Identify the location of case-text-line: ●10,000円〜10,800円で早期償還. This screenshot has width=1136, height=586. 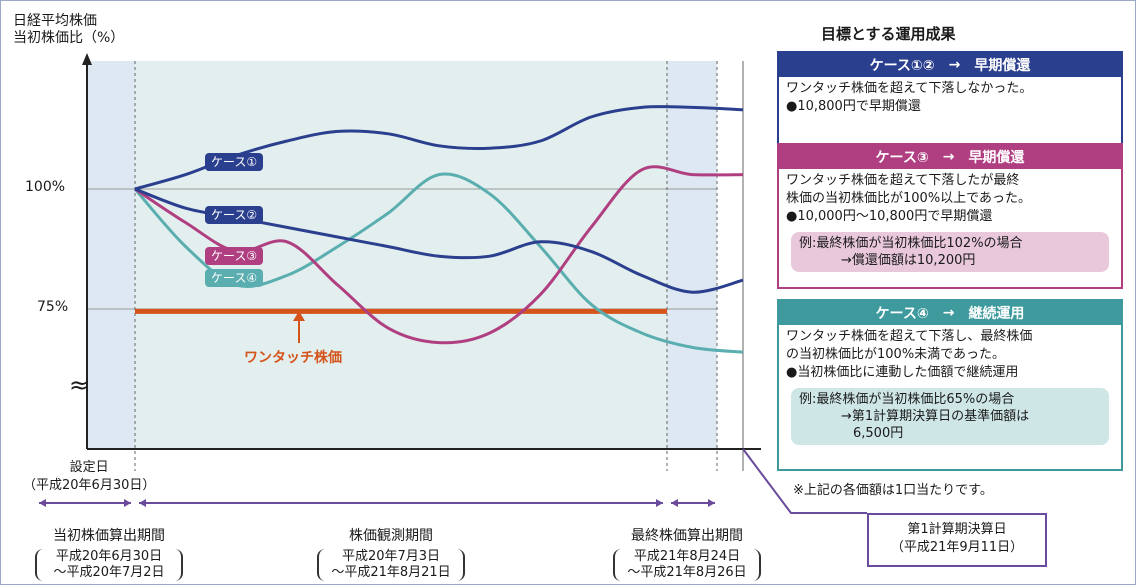
(889, 216).